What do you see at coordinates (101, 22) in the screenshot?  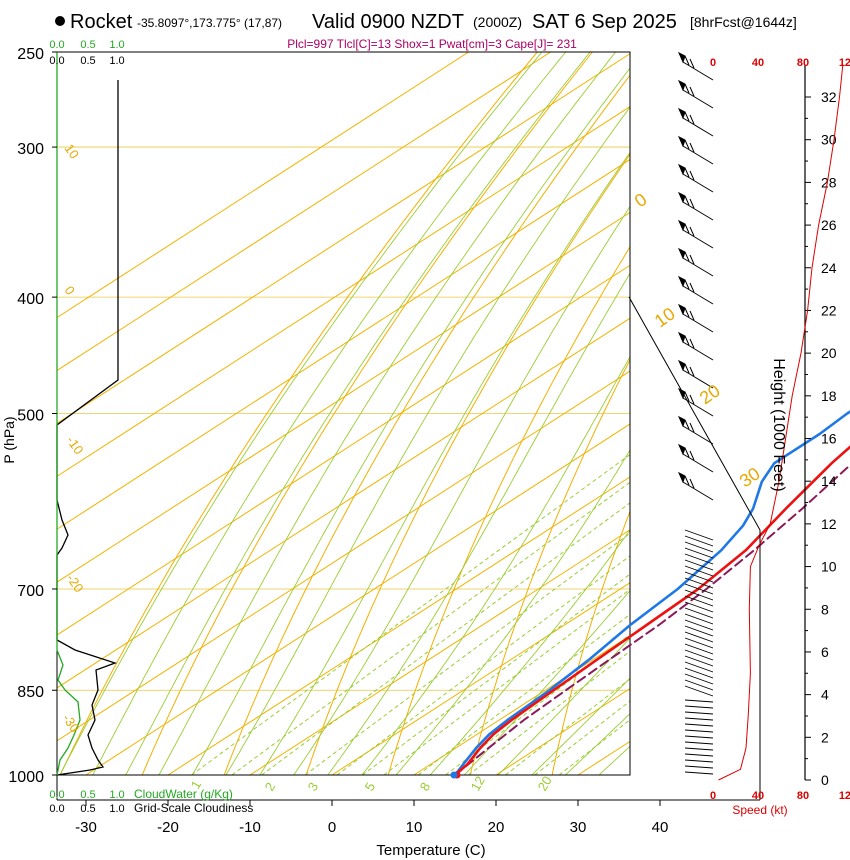 I see `station-name: Rocket` at bounding box center [101, 22].